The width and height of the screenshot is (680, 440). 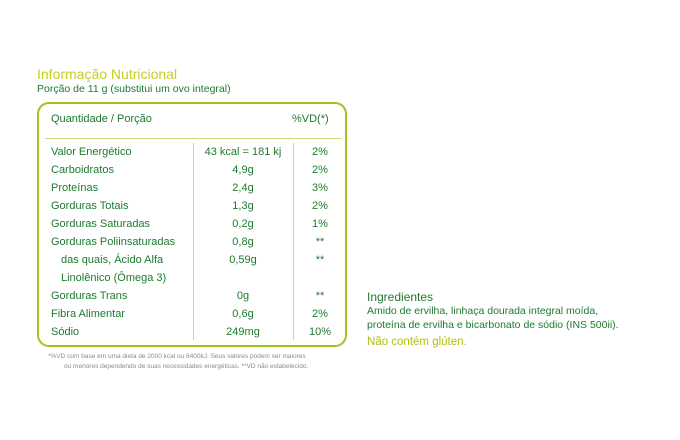 What do you see at coordinates (310, 119) in the screenshot?
I see `column-header-vd: %VD(*)` at bounding box center [310, 119].